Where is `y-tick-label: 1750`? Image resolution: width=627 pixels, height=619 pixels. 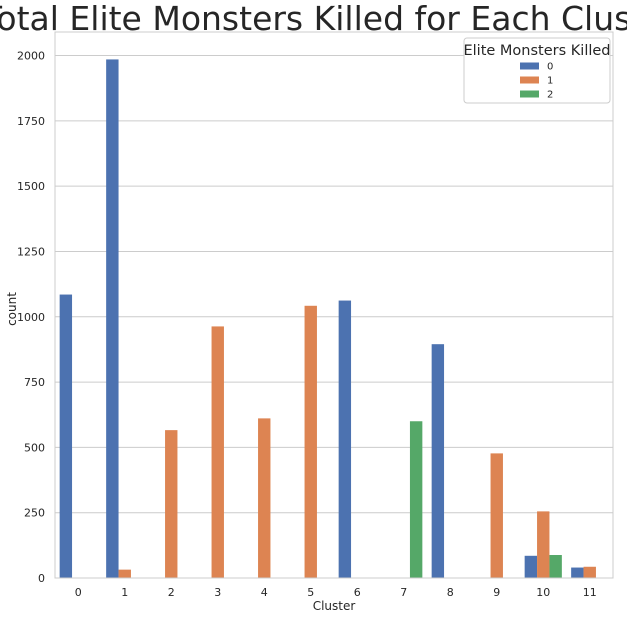
y-tick-label: 1750 is located at coordinates (31, 121).